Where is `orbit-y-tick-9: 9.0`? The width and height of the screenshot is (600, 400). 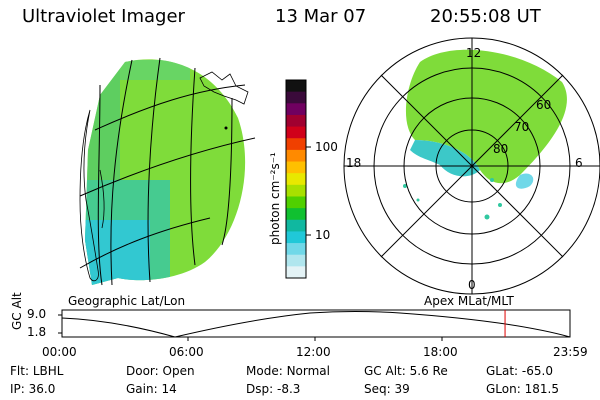 orbit-y-tick-9: 9.0 is located at coordinates (37, 314).